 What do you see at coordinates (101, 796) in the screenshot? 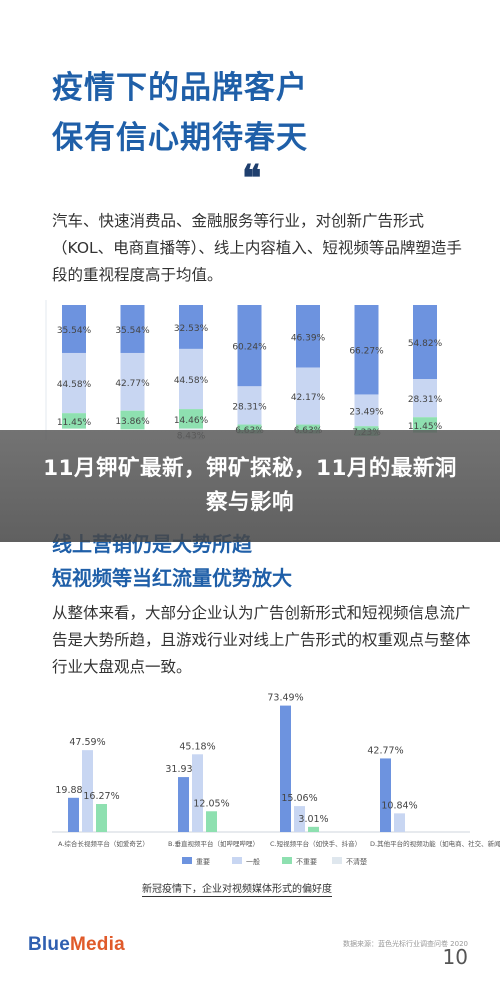
I see `chart2-data-label: 16.27%` at bounding box center [101, 796].